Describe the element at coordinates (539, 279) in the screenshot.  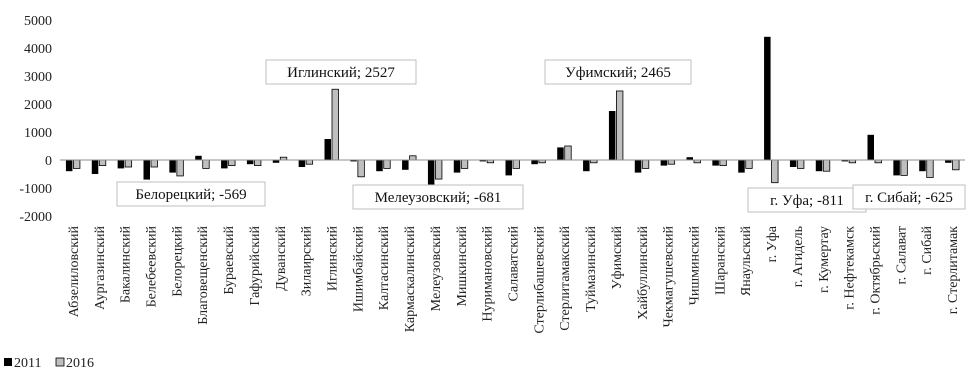
I see `x-tick-label: Стерлибашевский` at that location.